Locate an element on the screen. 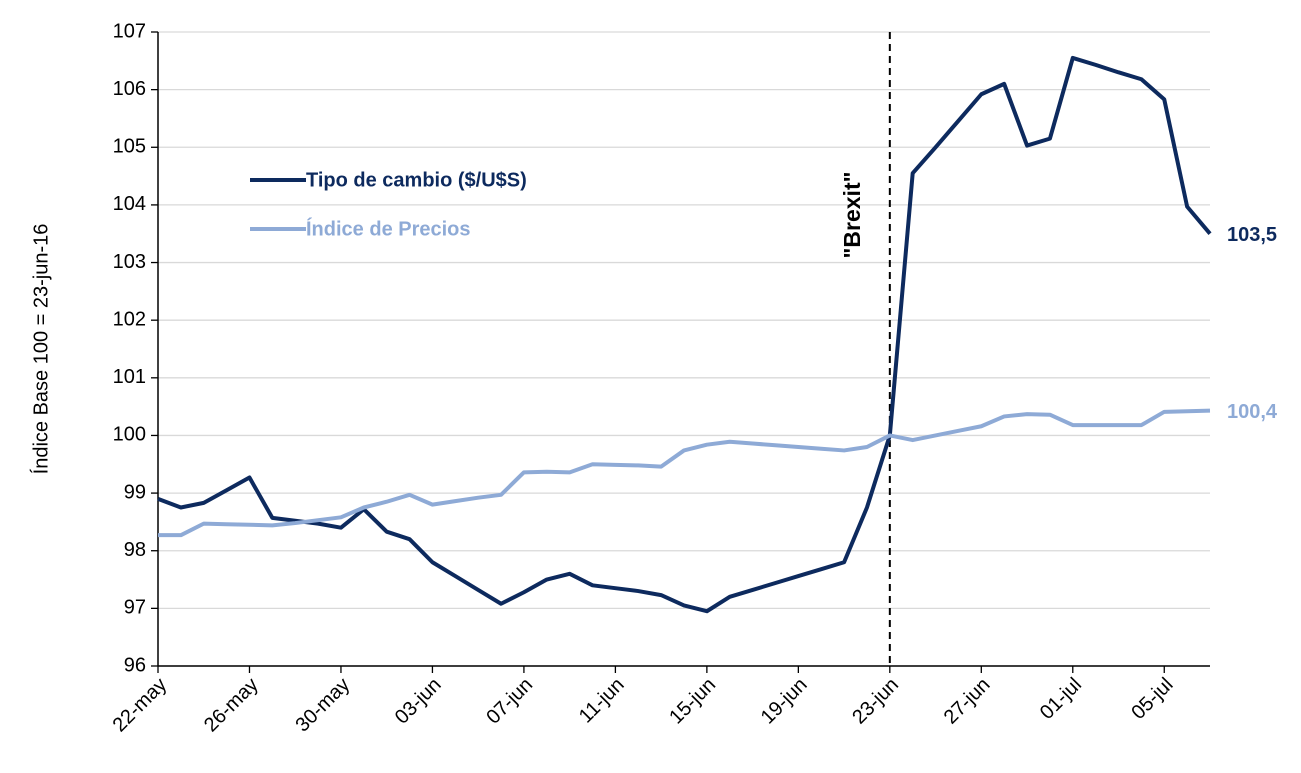 The height and width of the screenshot is (773, 1301). x-tick-label: 15-jun is located at coordinates (692, 701).